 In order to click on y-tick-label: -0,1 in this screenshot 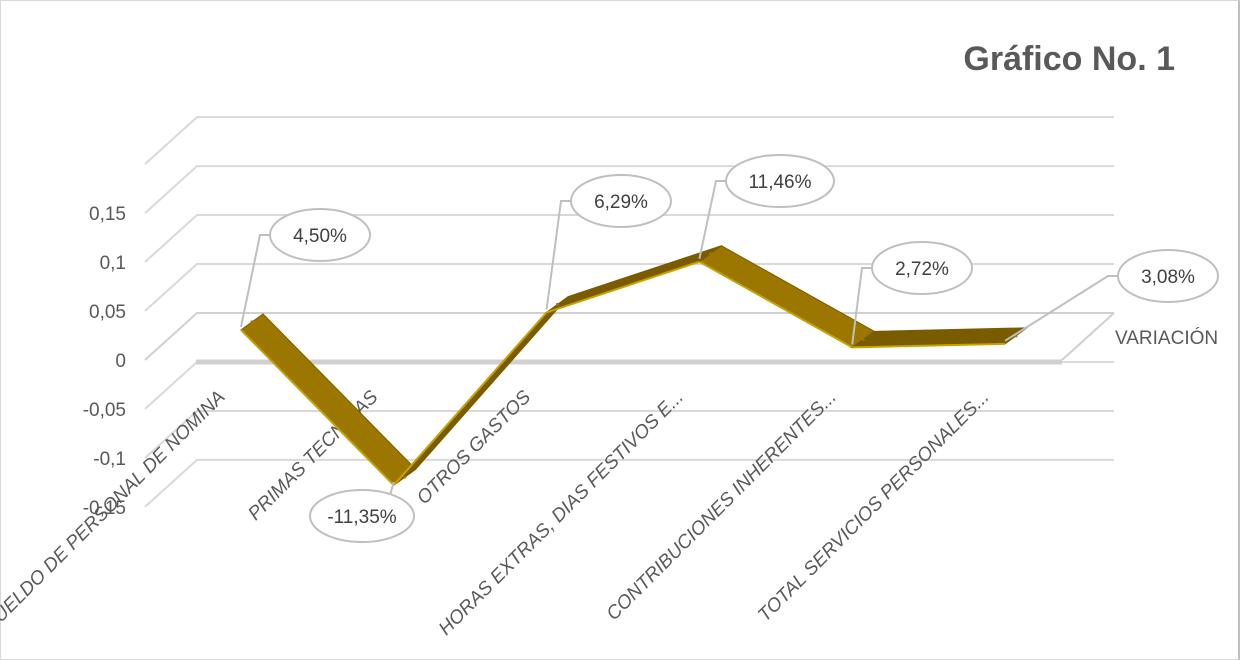, I will do `click(109, 459)`.